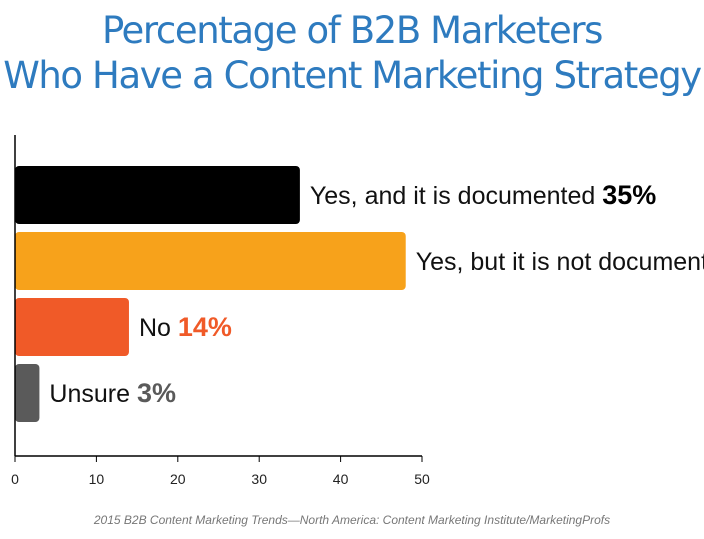 This screenshot has height=539, width=704. I want to click on bar-label-3: No 14%, so click(185, 327).